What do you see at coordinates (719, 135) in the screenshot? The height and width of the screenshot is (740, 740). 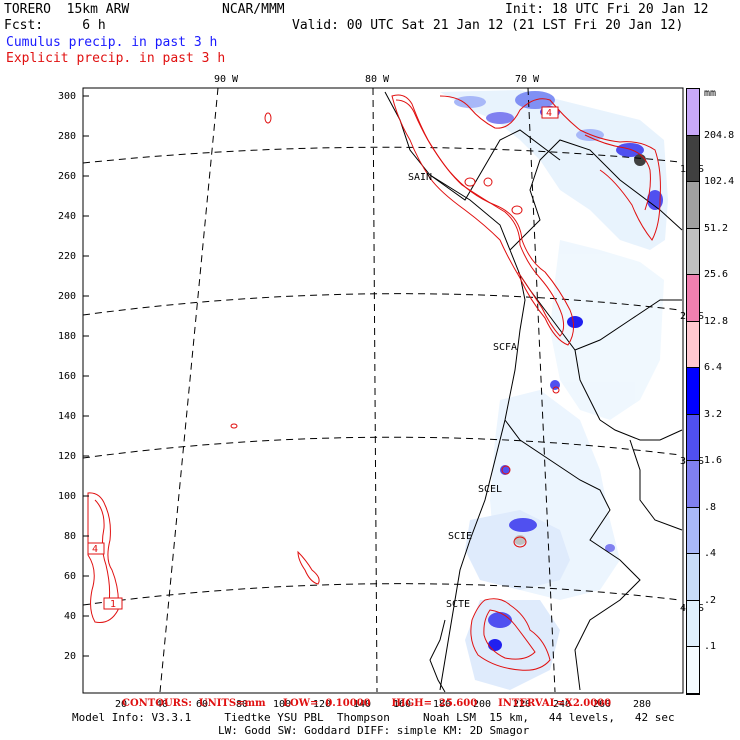 I see `legend-value: 204.8` at bounding box center [719, 135].